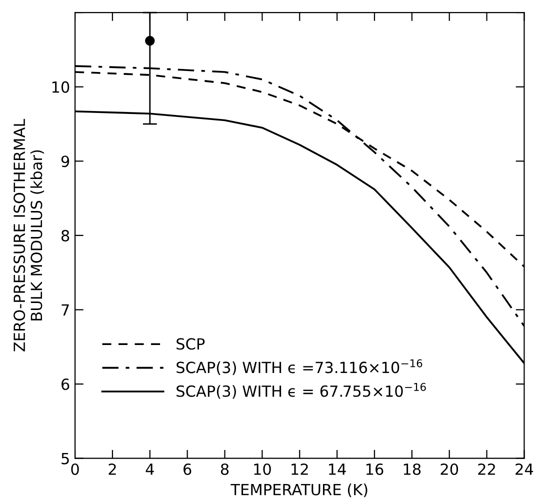 The height and width of the screenshot is (502, 536). What do you see at coordinates (375, 469) in the screenshot?
I see `x-tick-label: 16` at bounding box center [375, 469].